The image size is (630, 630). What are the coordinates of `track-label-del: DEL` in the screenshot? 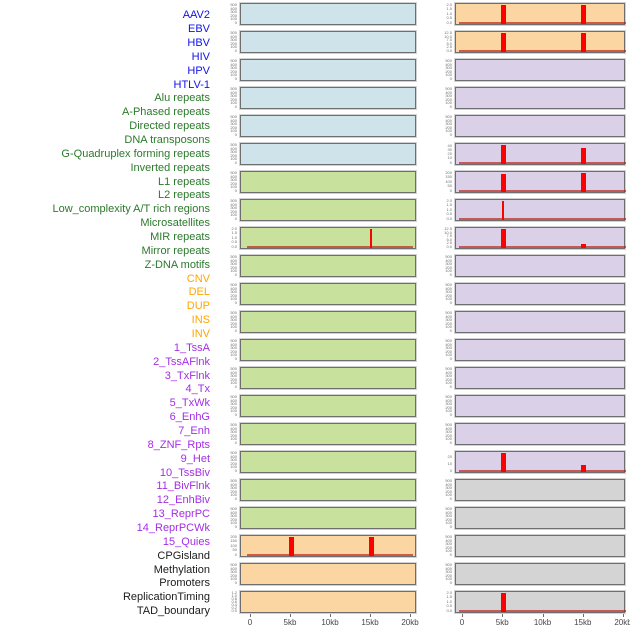 It's located at (199, 292).